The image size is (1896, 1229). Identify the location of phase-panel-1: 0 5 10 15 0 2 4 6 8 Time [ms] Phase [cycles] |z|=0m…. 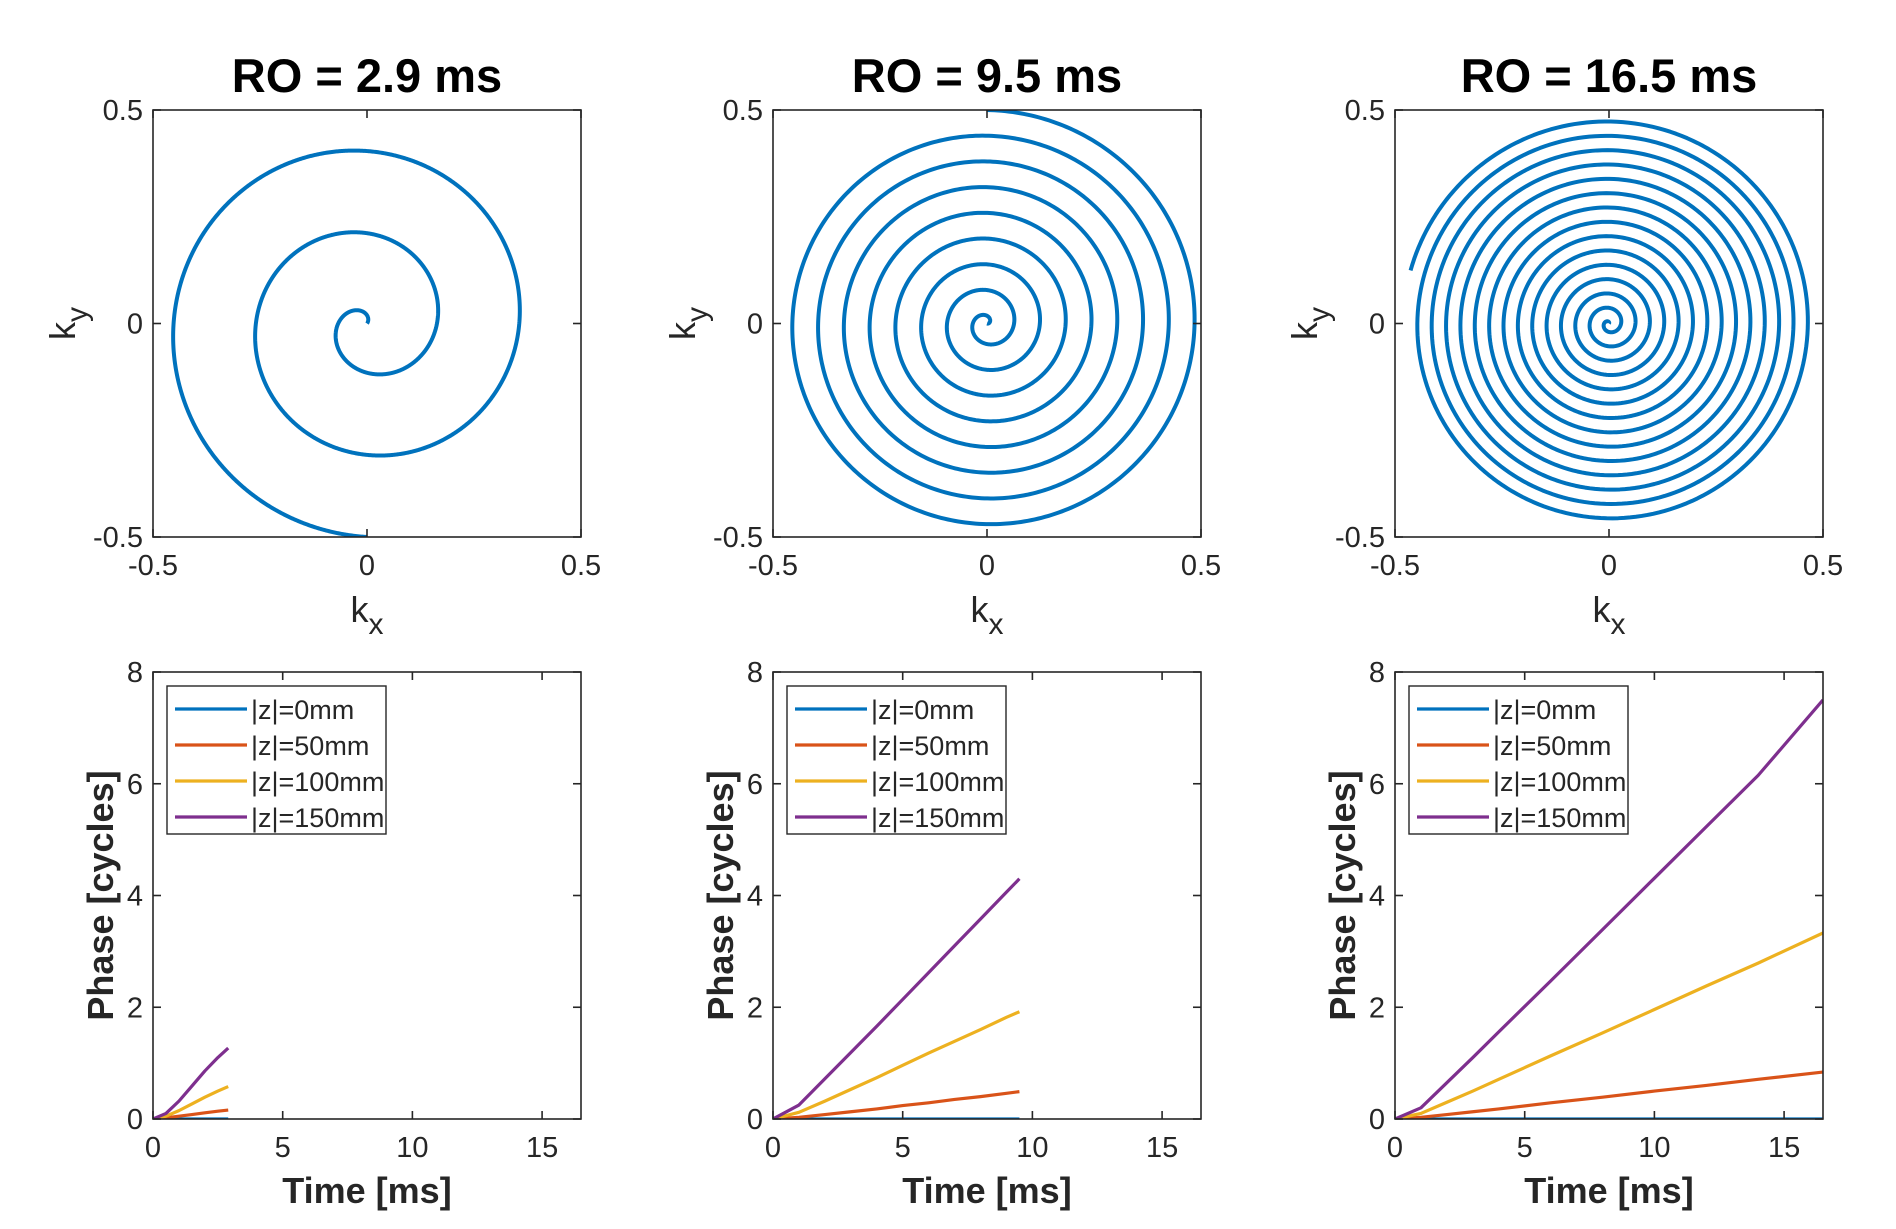
(331, 934).